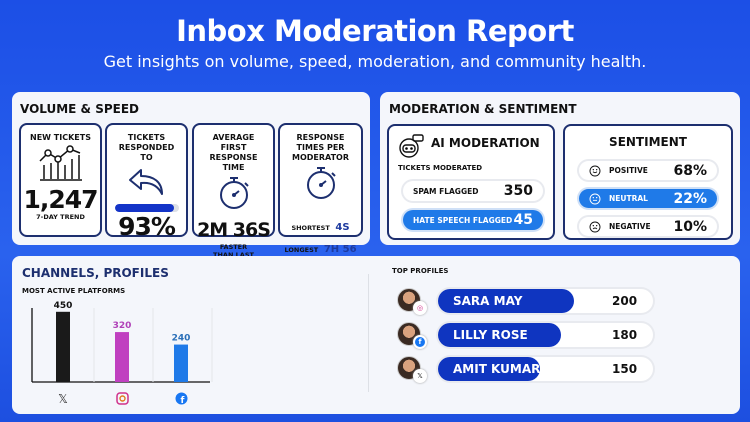  What do you see at coordinates (628, 170) in the screenshot?
I see `row-label: POSITIVE` at bounding box center [628, 170].